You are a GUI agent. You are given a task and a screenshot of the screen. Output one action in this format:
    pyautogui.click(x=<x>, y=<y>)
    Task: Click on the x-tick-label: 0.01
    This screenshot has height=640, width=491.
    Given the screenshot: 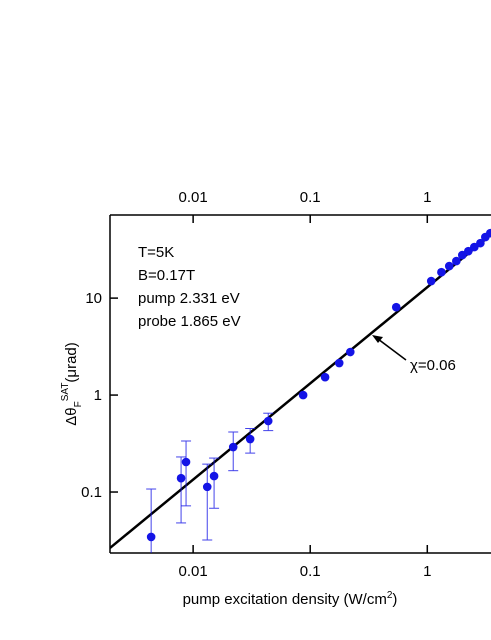 What is the action you would take?
    pyautogui.click(x=193, y=571)
    